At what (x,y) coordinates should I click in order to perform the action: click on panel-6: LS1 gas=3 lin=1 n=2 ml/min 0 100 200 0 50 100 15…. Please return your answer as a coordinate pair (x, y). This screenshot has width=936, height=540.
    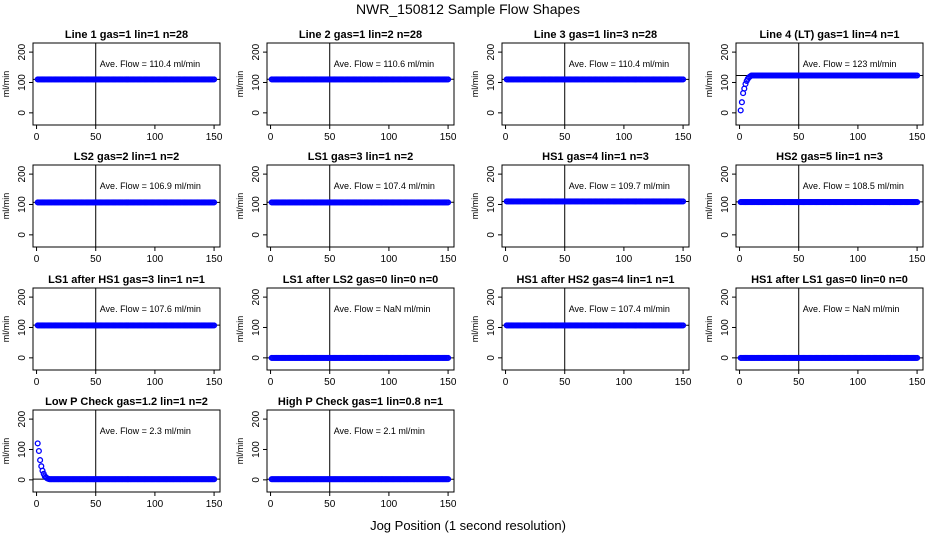
    Looking at the image, I should click on (346, 208).